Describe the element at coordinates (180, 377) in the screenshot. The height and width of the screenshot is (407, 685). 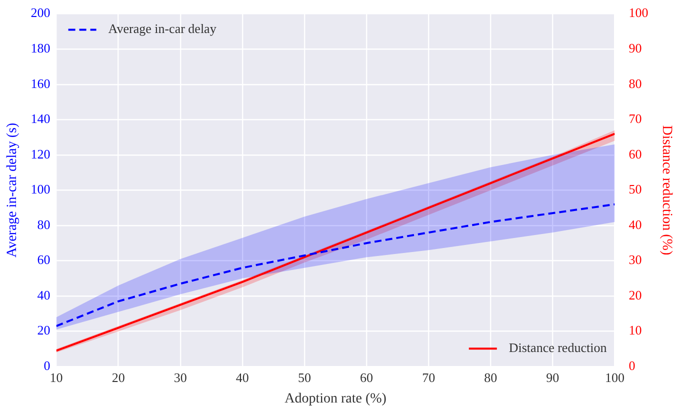
I see `x-tick-label: 30` at that location.